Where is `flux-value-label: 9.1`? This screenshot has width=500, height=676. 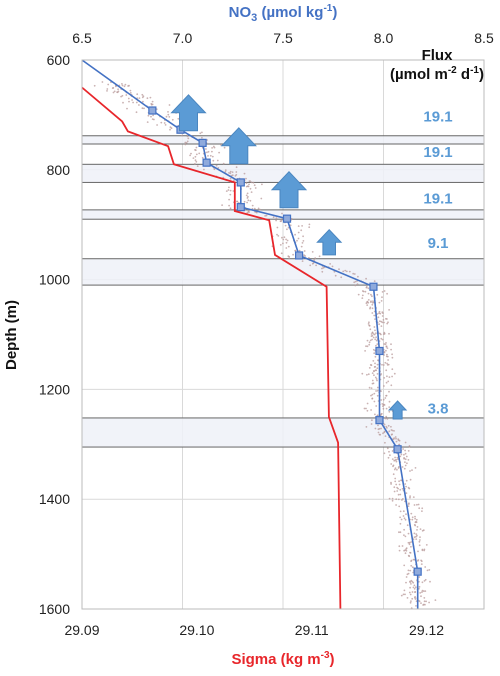 flux-value-label: 9.1 is located at coordinates (438, 243).